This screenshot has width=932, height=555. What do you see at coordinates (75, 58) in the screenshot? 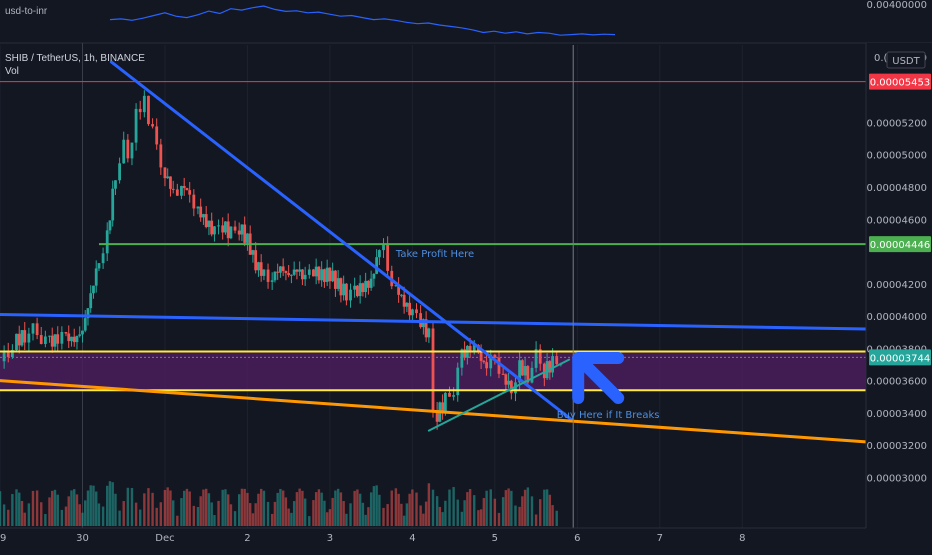
I see `symbol-title: SHIB / TetherUS, 1h, BINANCE` at bounding box center [75, 58].